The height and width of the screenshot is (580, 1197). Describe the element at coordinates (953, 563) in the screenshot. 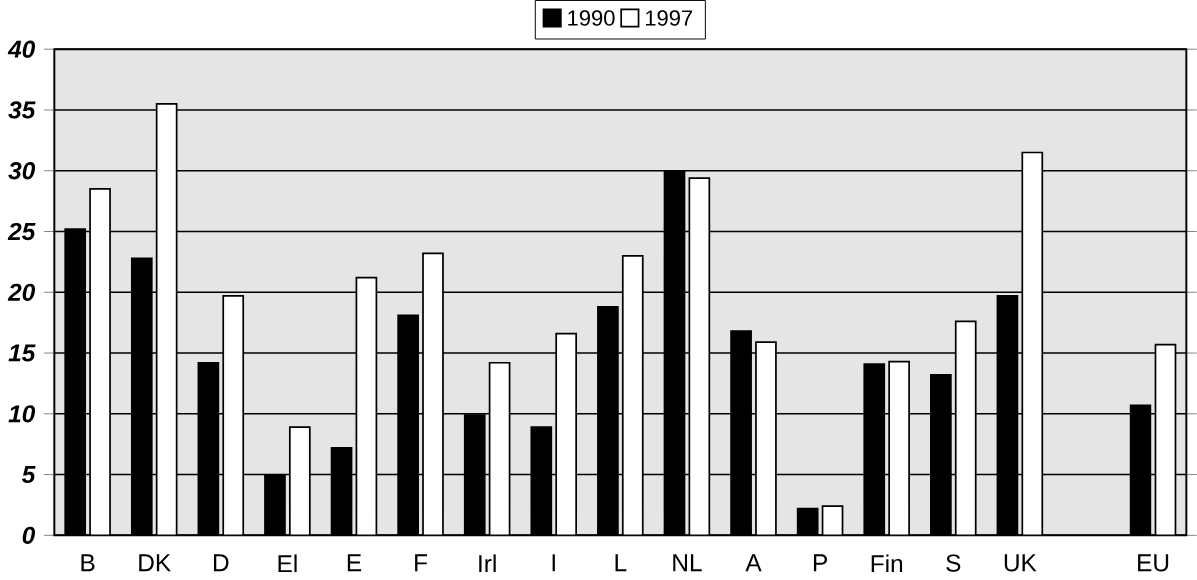

I see `x-tick-label: S` at that location.